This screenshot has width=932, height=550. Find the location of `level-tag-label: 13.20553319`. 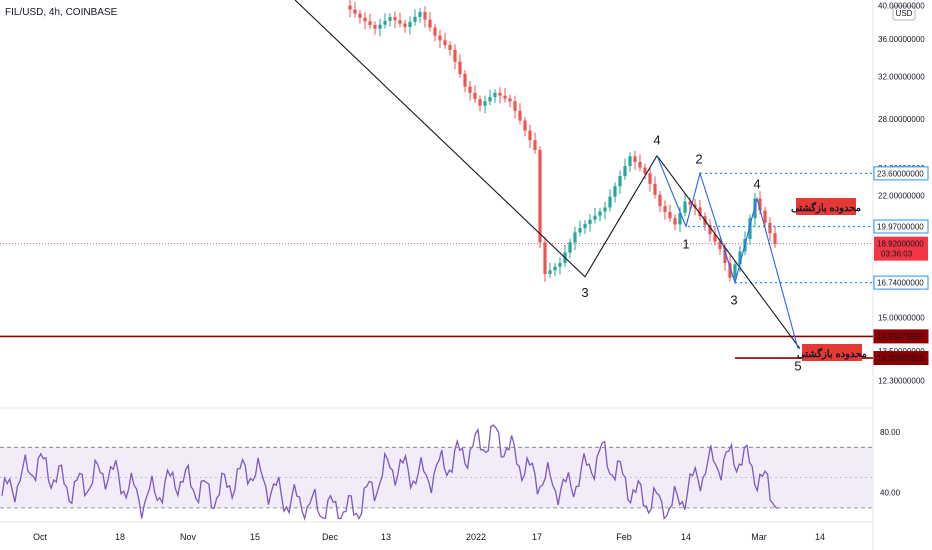

level-tag-label: 13.20553319 is located at coordinates (900, 358).